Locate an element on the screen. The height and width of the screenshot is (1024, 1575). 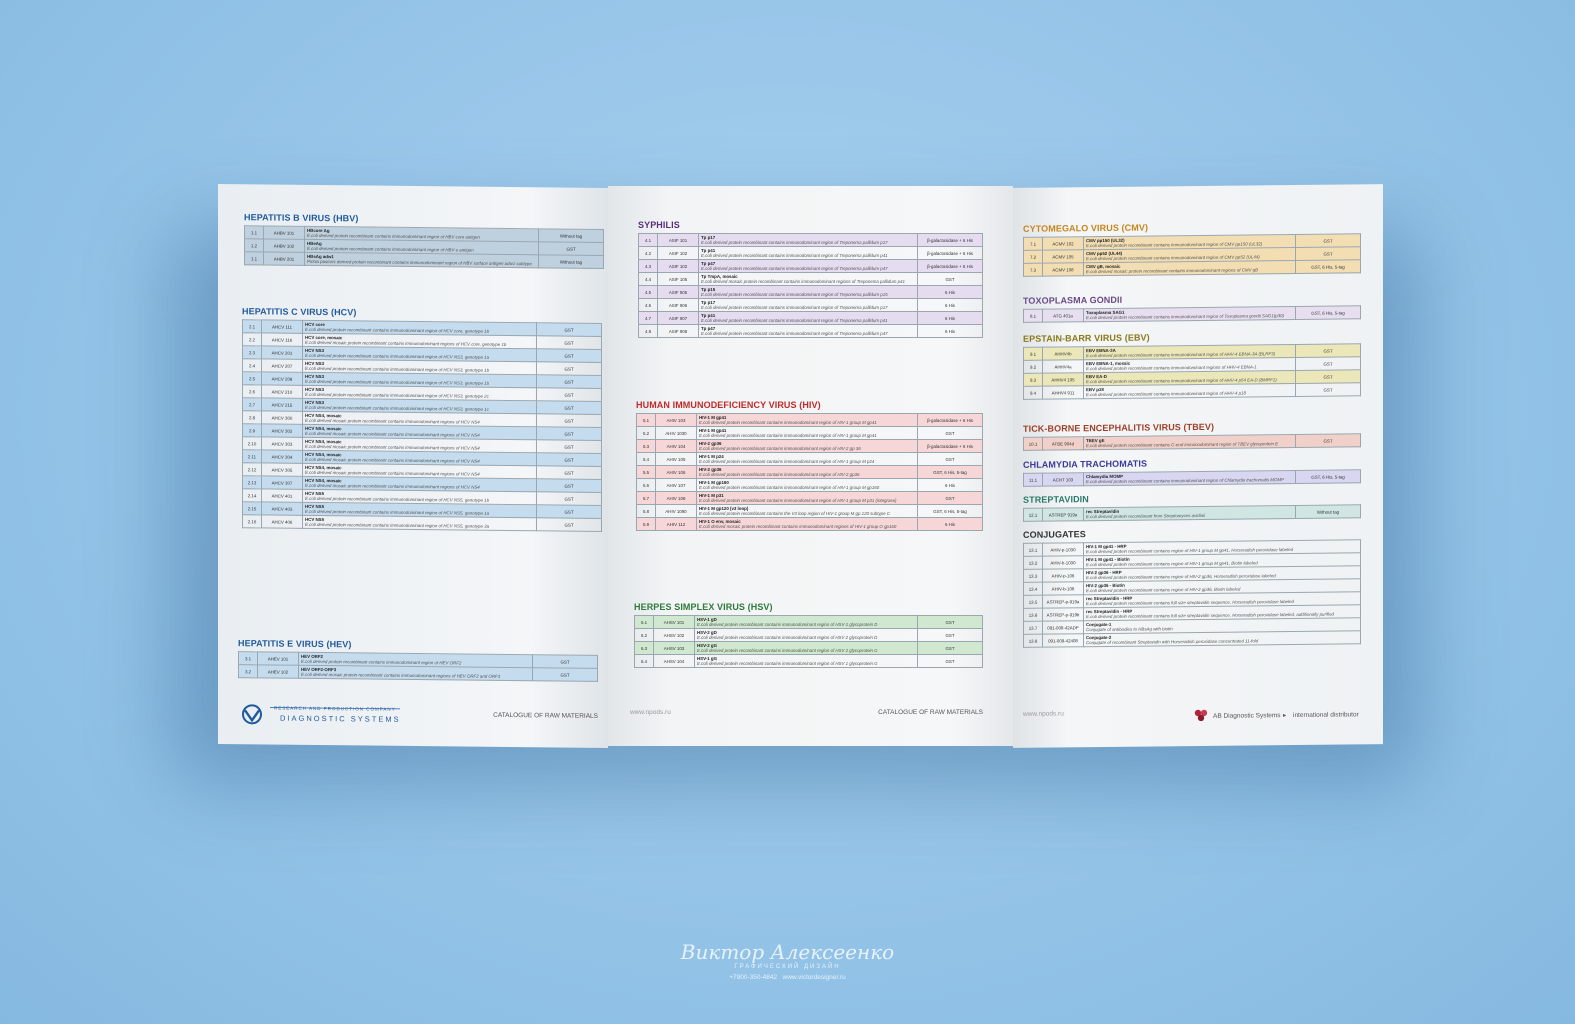
product-name: HIV-2 gp36 is located at coordinates (710, 469).